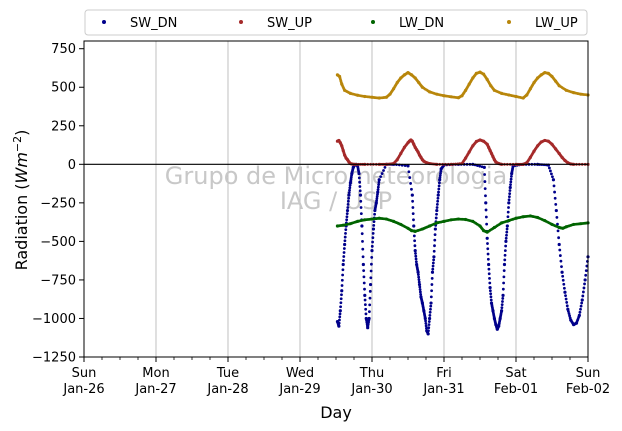 The width and height of the screenshot is (622, 431). I want to click on watermark-line-1: Grupo de Micrometeorologia, so click(336, 176).